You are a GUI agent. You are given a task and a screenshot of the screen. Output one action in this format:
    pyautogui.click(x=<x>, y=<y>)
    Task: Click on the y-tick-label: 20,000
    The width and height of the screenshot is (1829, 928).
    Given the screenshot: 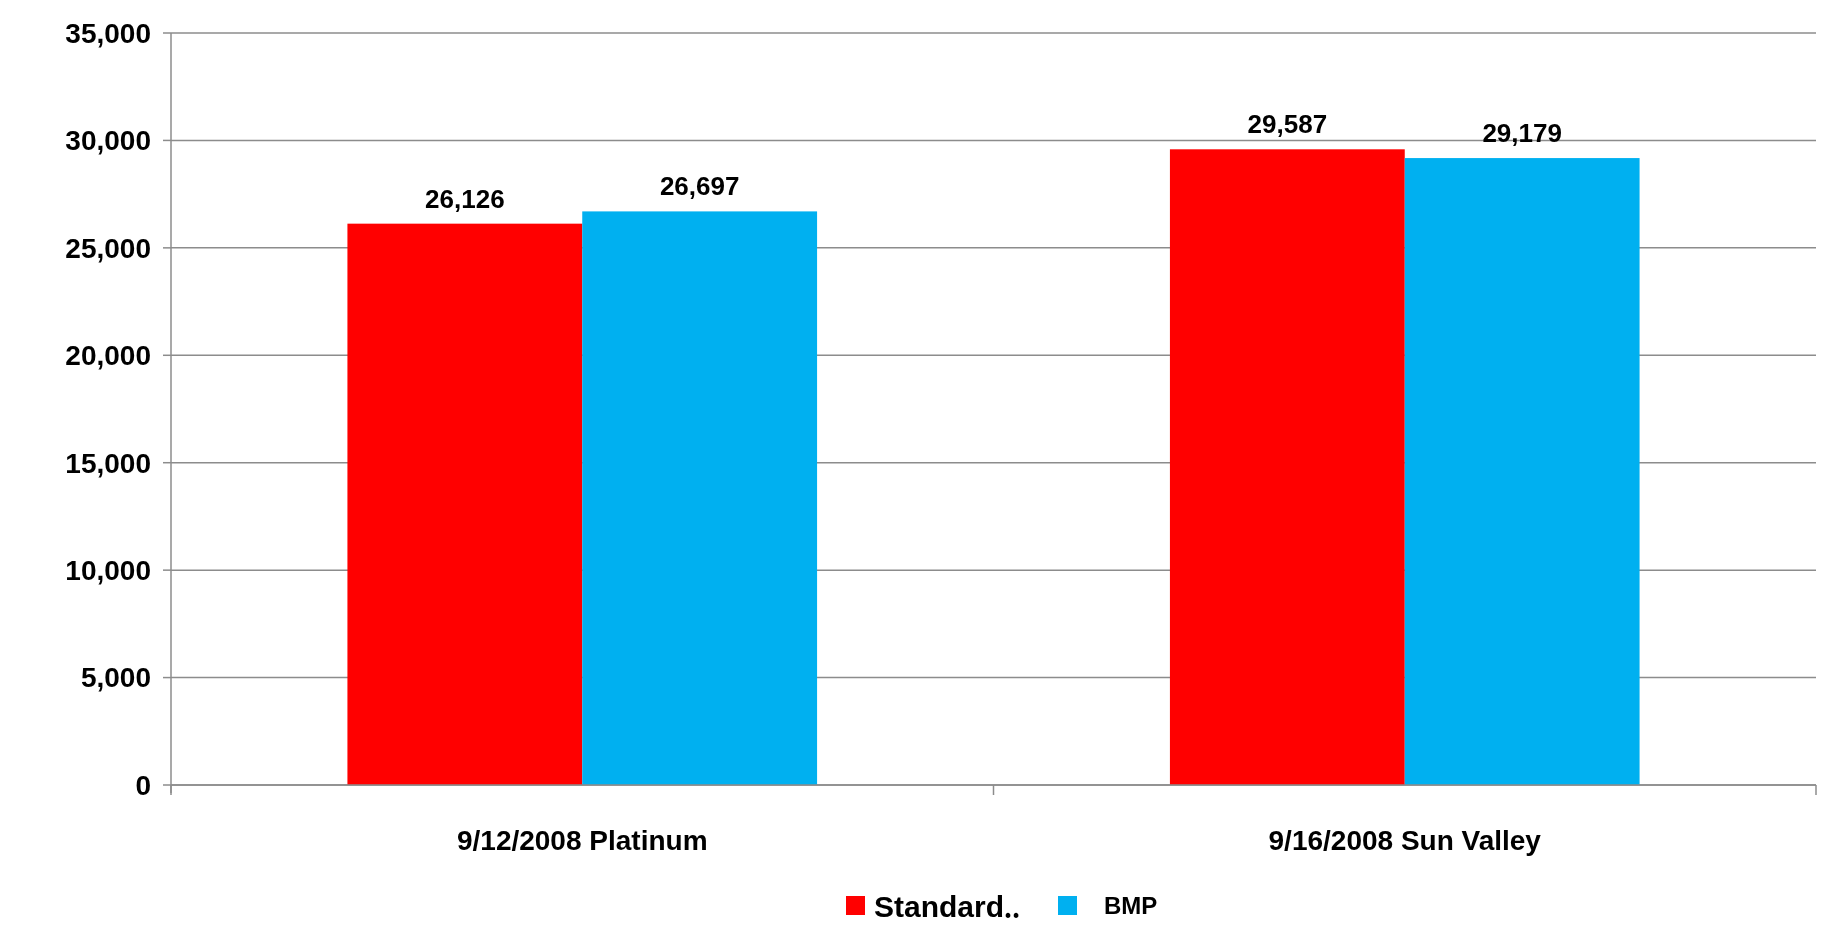 What is the action you would take?
    pyautogui.click(x=108, y=356)
    